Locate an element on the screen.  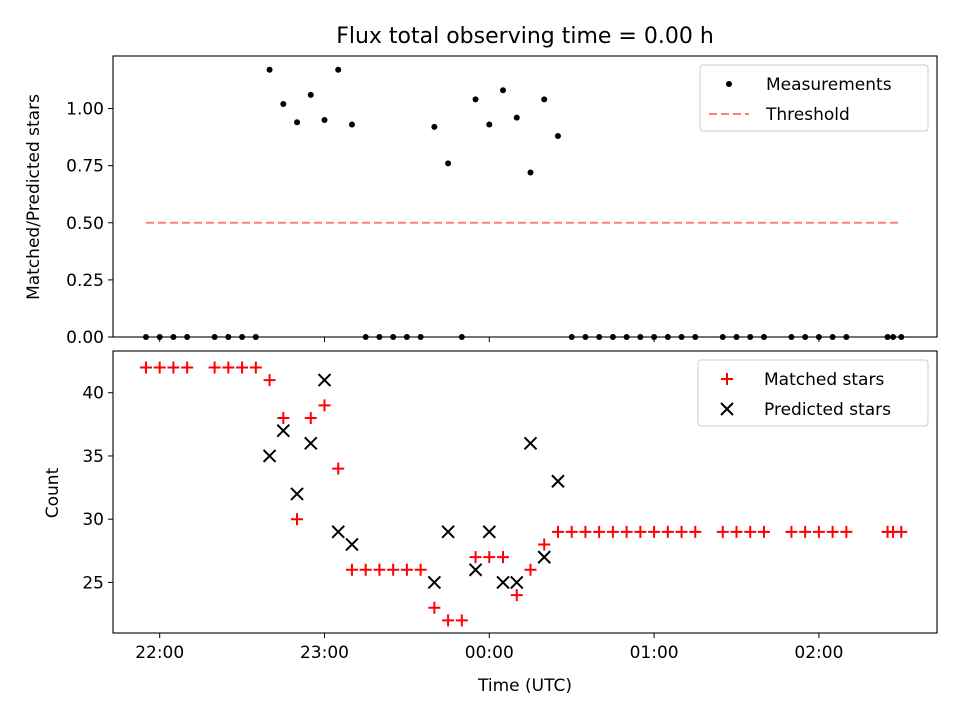
legend-entry-label: Matched stars is located at coordinates (824, 380).